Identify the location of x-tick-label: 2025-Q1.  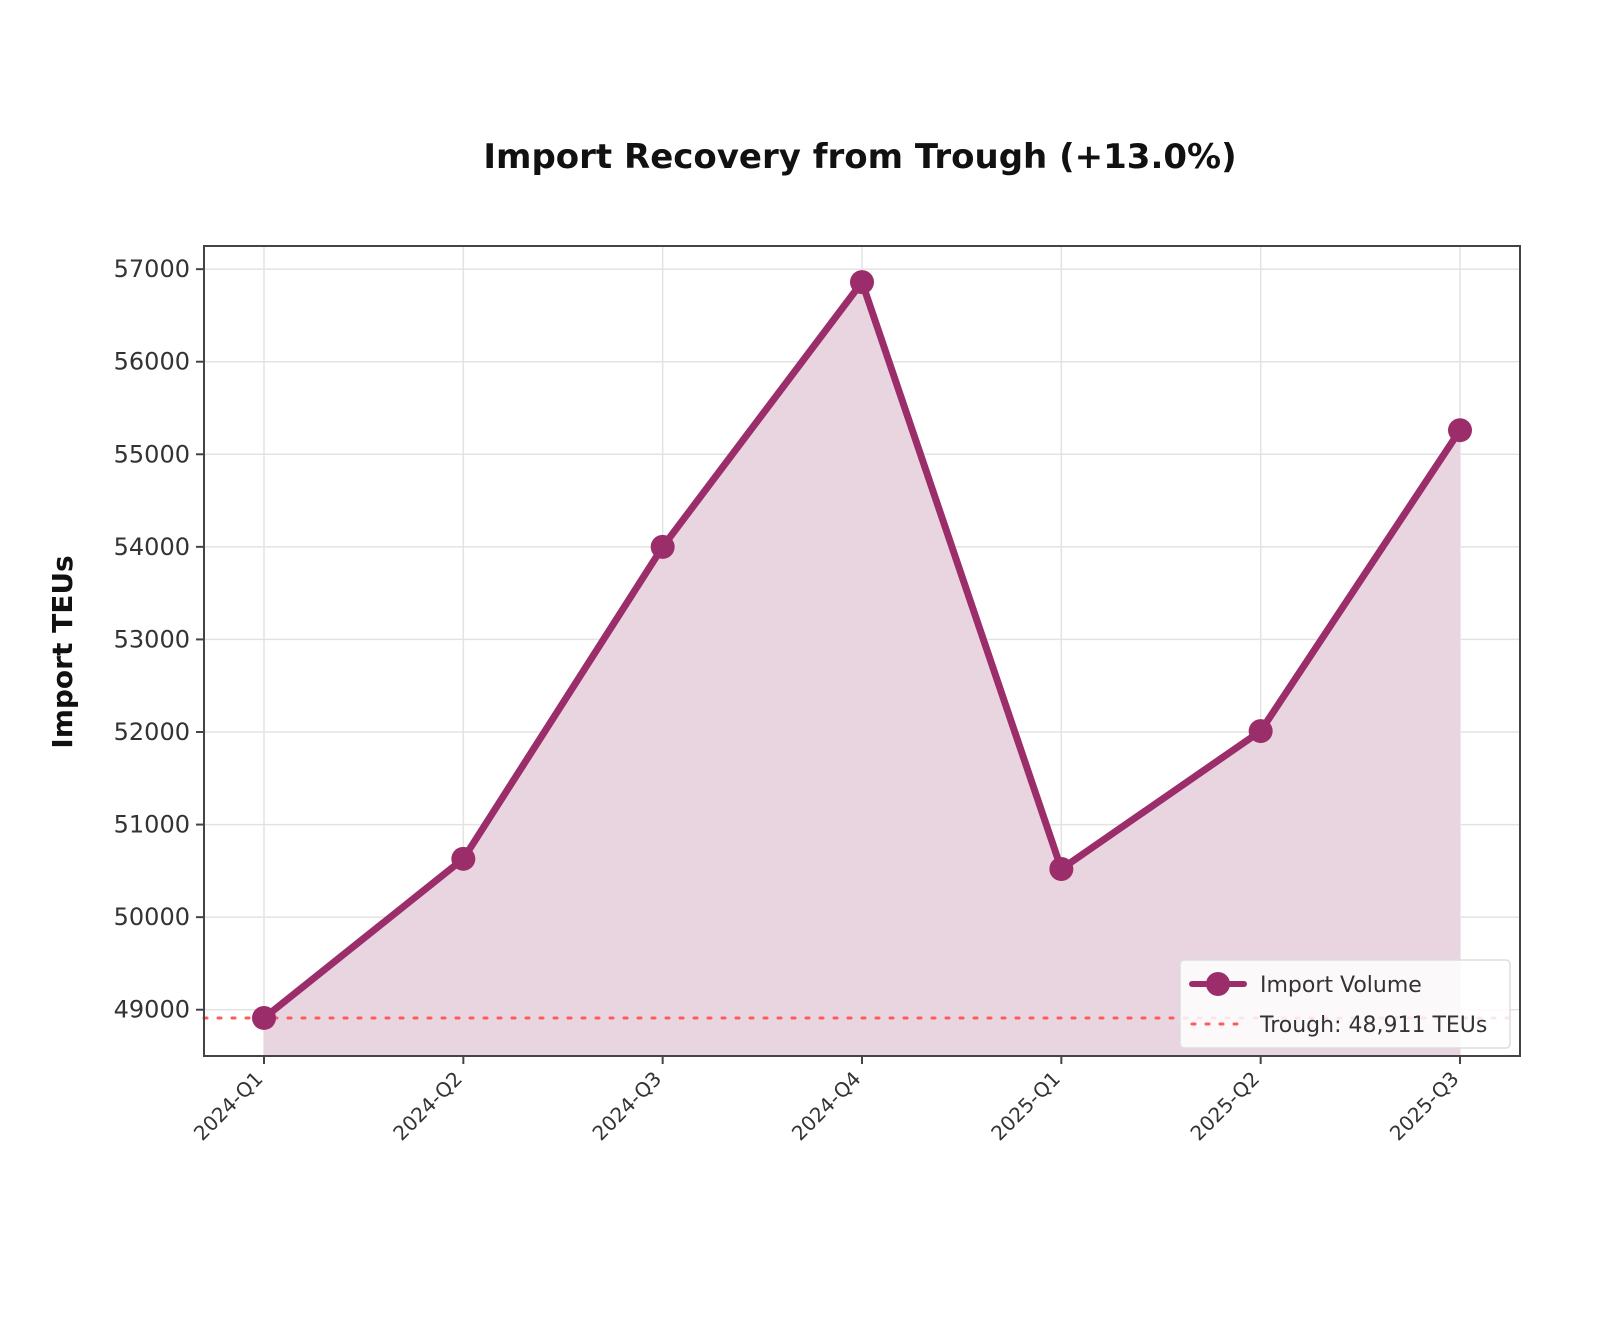
(1025, 1106).